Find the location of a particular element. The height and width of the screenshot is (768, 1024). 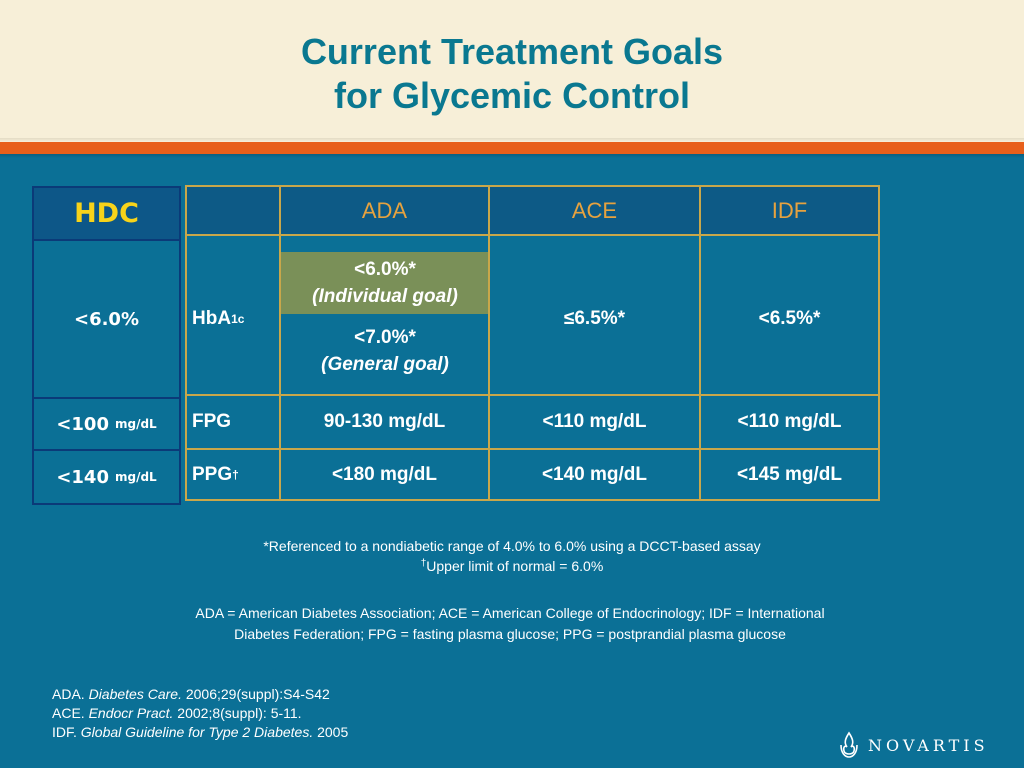

row-label-fpg: FPG is located at coordinates (212, 421).